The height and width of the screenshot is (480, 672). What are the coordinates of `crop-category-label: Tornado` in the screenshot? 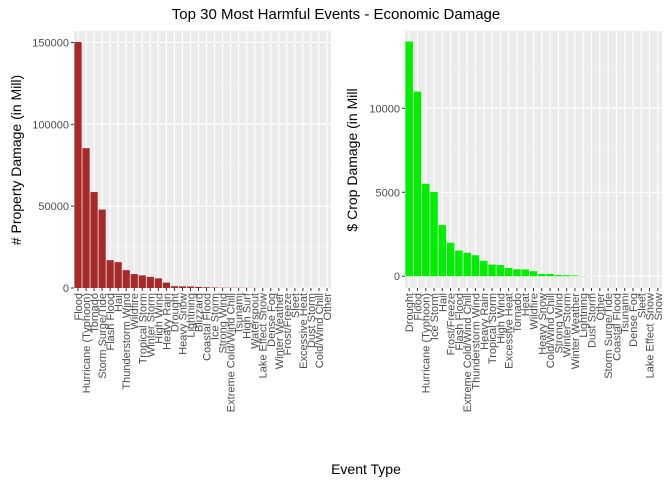 It's located at (518, 313).